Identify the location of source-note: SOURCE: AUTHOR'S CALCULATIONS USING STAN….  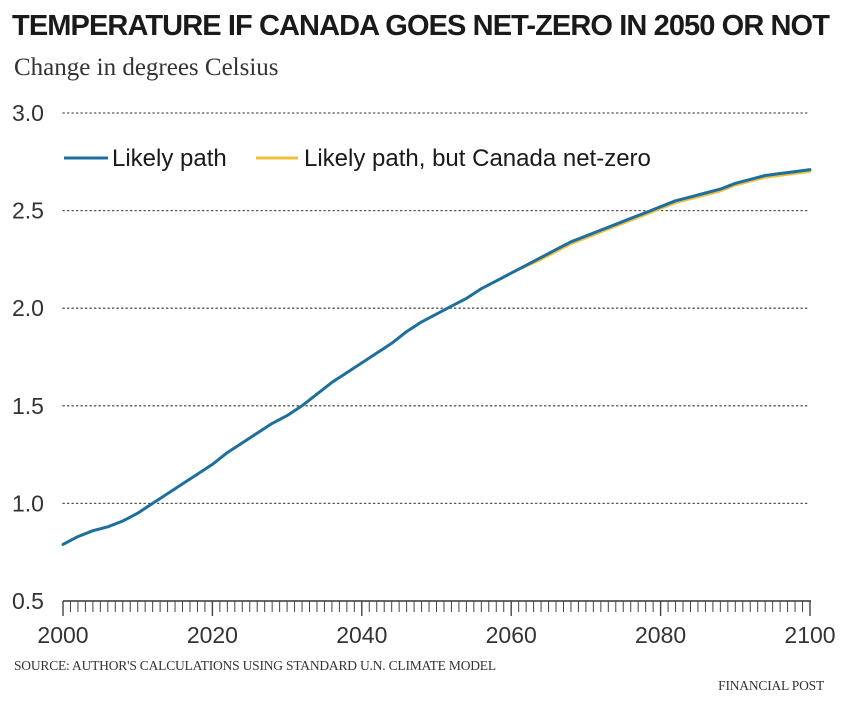
(255, 665).